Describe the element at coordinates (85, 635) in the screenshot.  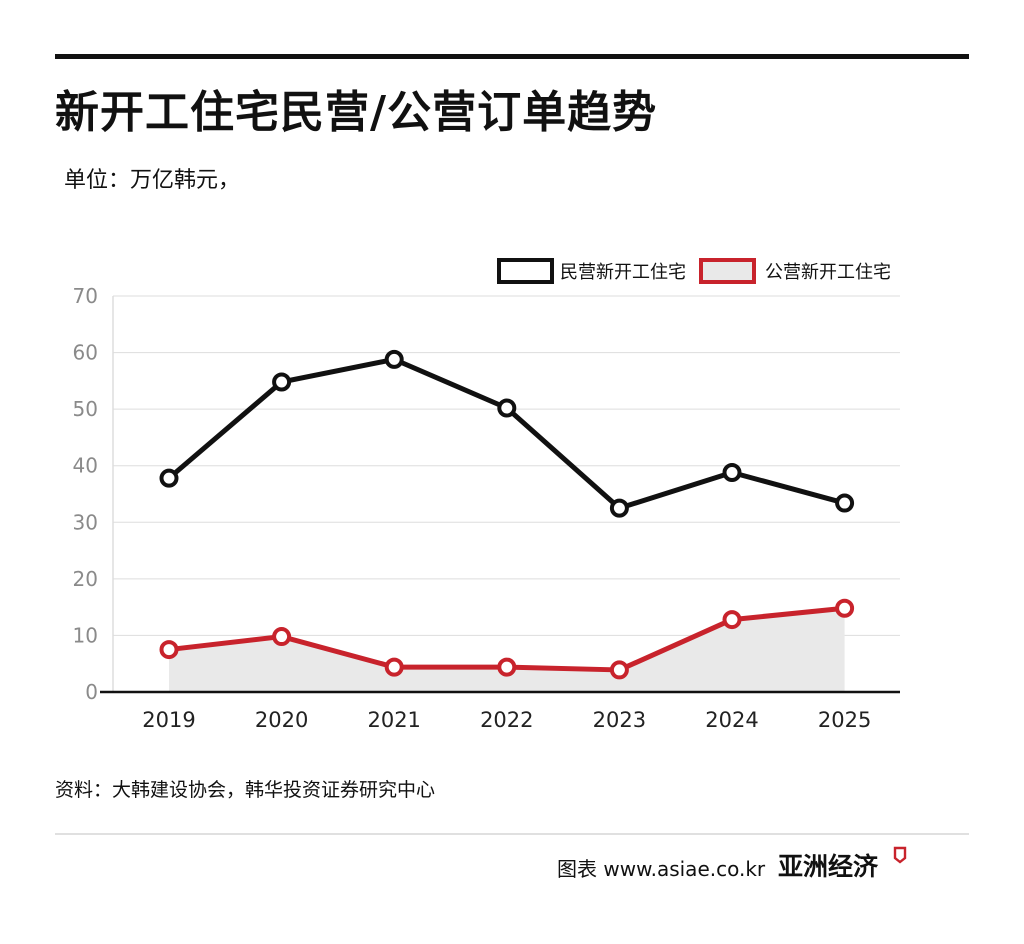
I see `y-tick-label: 10` at that location.